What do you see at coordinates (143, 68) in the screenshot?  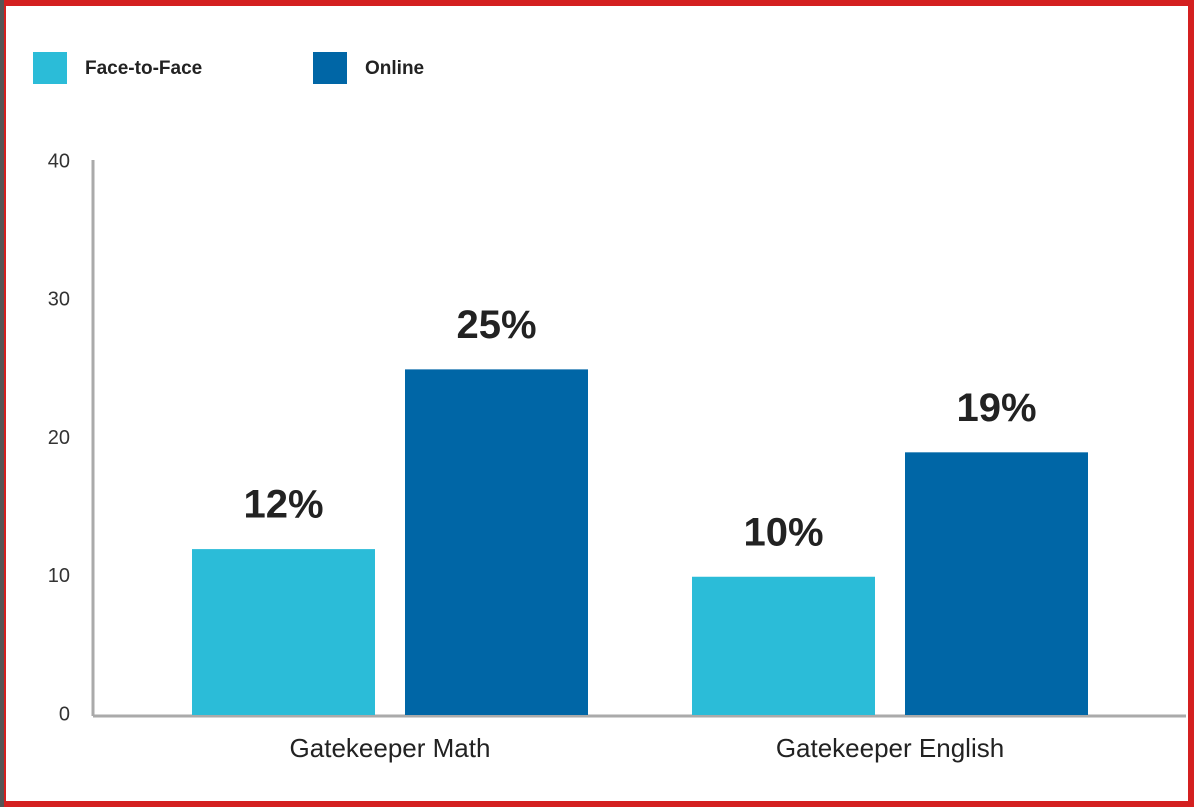 I see `legend-label: Face-to-Face` at bounding box center [143, 68].